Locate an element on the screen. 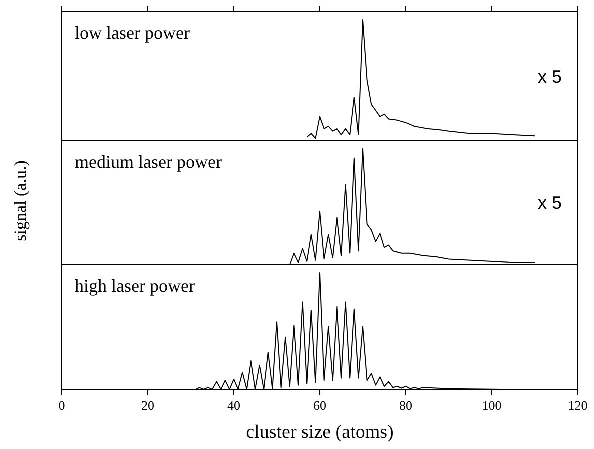 The width and height of the screenshot is (594, 449). y-axis-title: signal (a.u.) is located at coordinates (20, 201).